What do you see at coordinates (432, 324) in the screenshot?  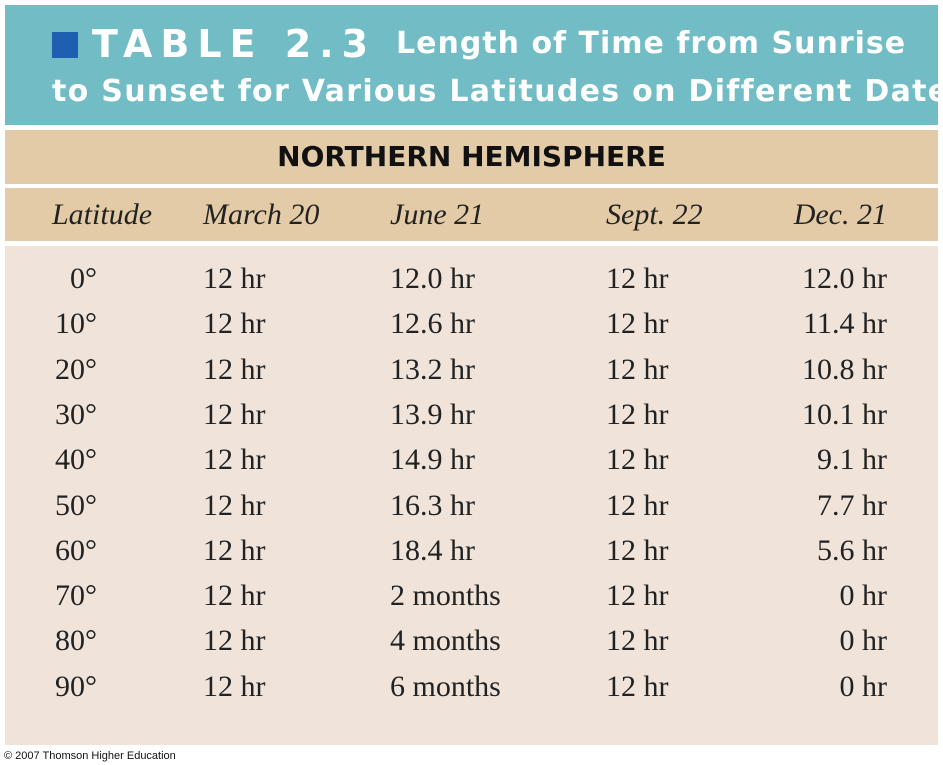 I see `cell: 12.6 hr` at bounding box center [432, 324].